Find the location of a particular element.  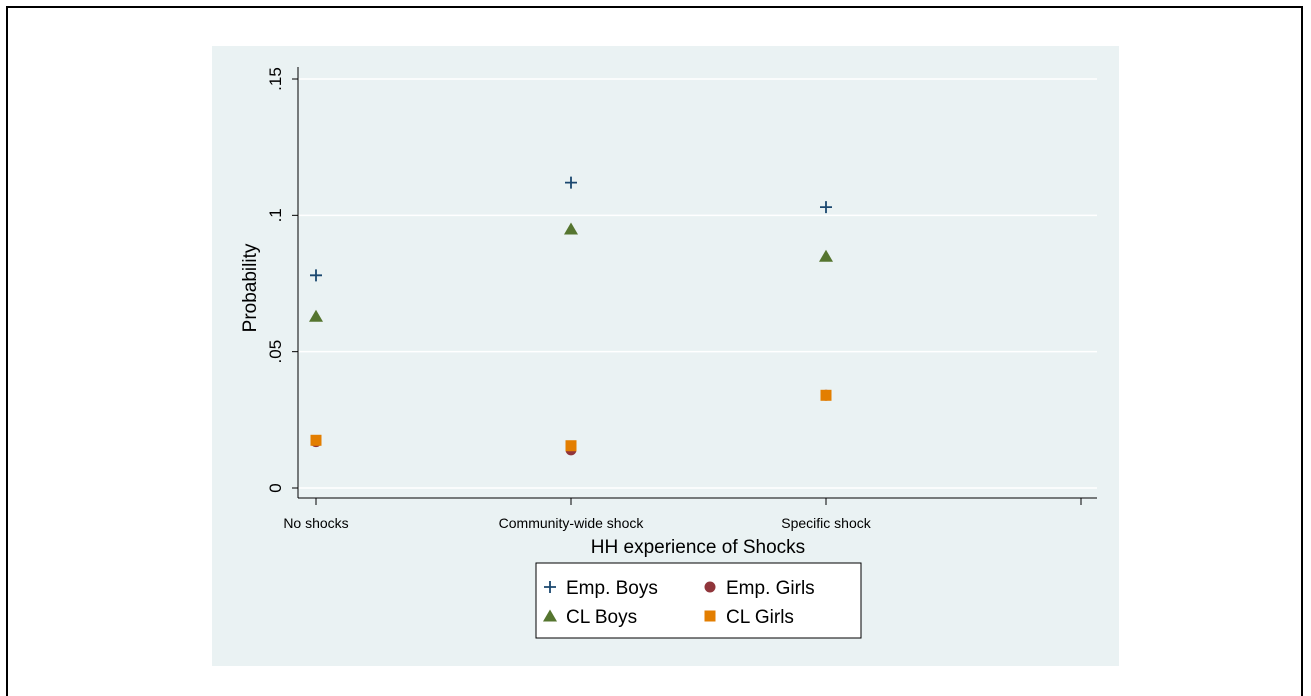

y-tick-label: .1 is located at coordinates (275, 215).